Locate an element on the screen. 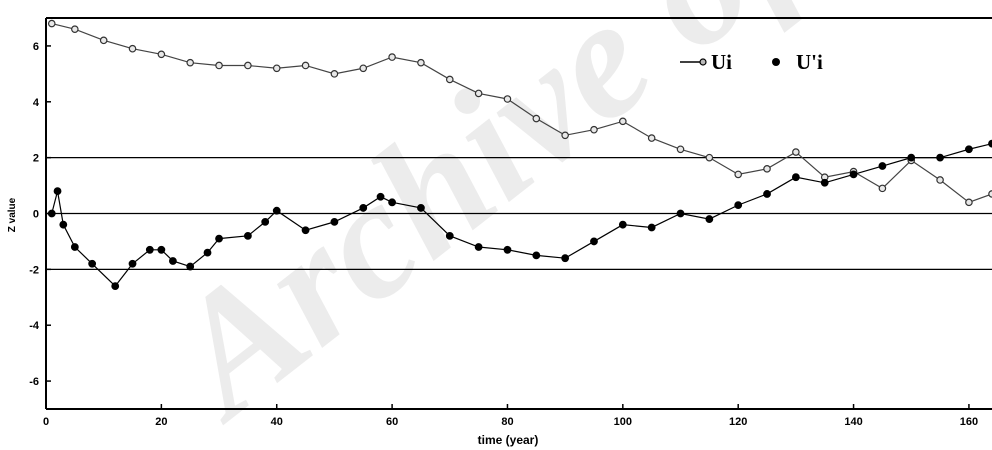  x-tick-label: 80 is located at coordinates (507, 422).